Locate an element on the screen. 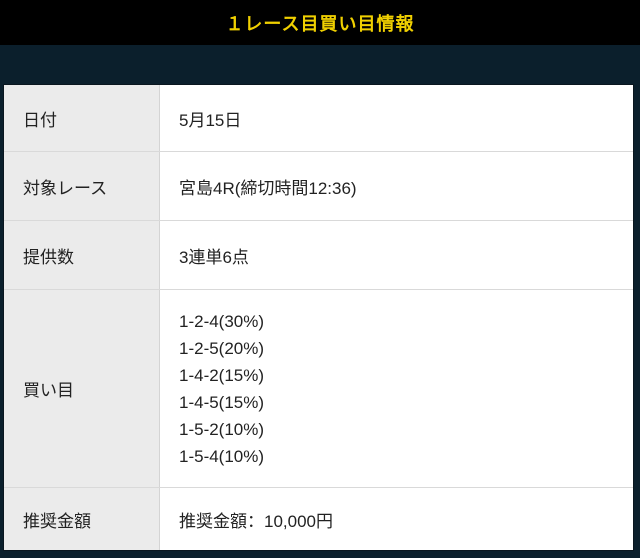 The image size is (640, 558). pick-line: 1-2-5(20%) is located at coordinates (222, 348).